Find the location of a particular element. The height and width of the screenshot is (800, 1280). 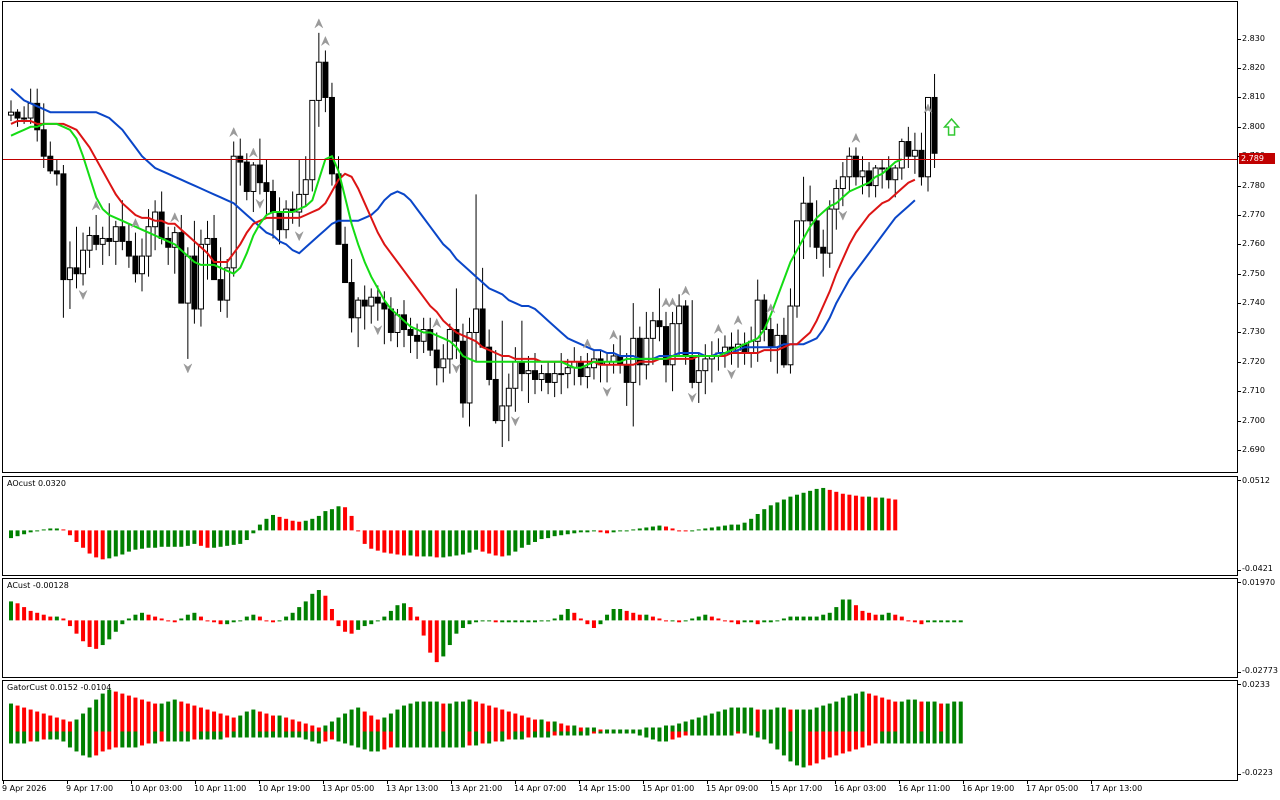

fractal-up-marker is located at coordinates (587, 343).